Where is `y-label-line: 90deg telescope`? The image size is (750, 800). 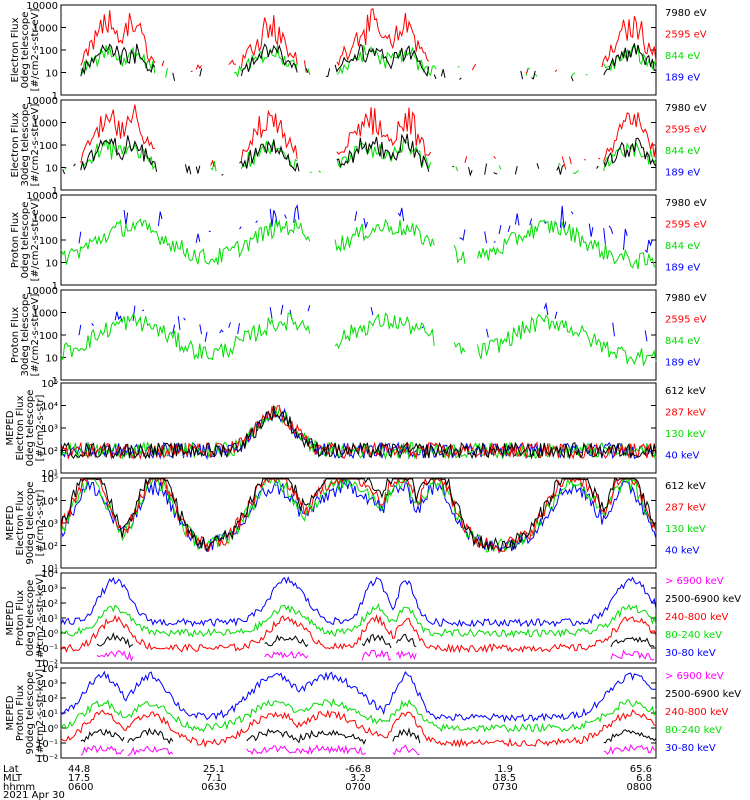
y-label-line: 90deg telescope is located at coordinates (30, 522).